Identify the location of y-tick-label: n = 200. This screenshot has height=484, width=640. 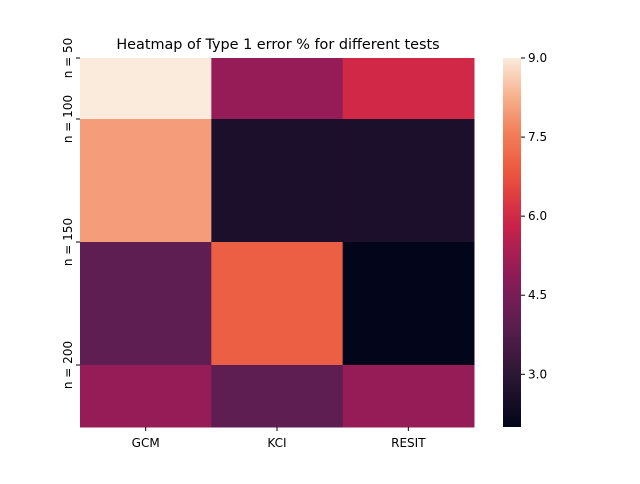
(68, 365).